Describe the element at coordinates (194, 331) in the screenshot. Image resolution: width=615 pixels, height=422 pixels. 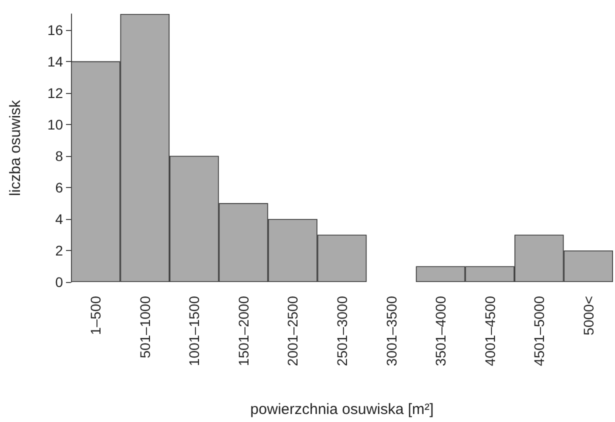
I see `x-tick-label: 1001–1500` at that location.